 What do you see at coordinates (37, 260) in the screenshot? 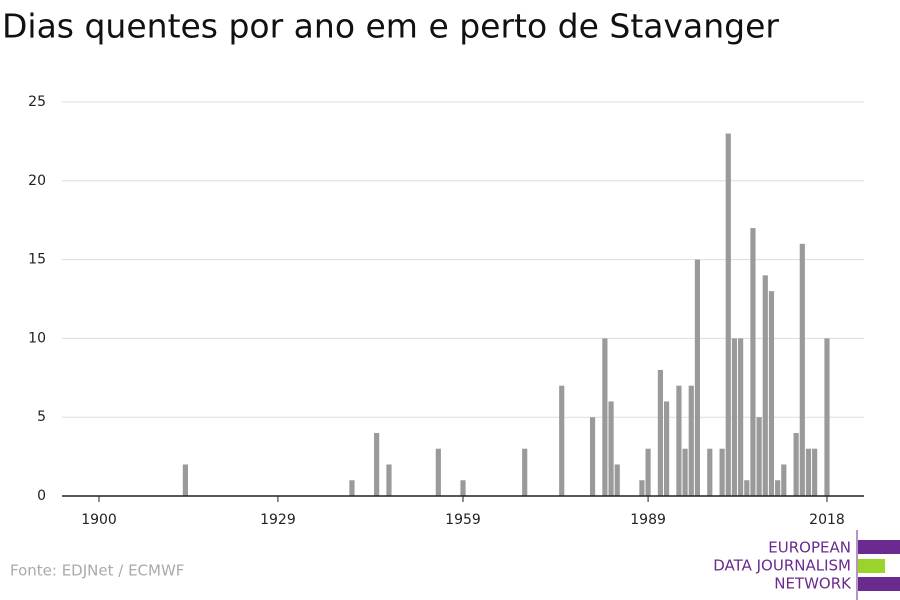
I see `y-tick-label: 15` at bounding box center [37, 260].